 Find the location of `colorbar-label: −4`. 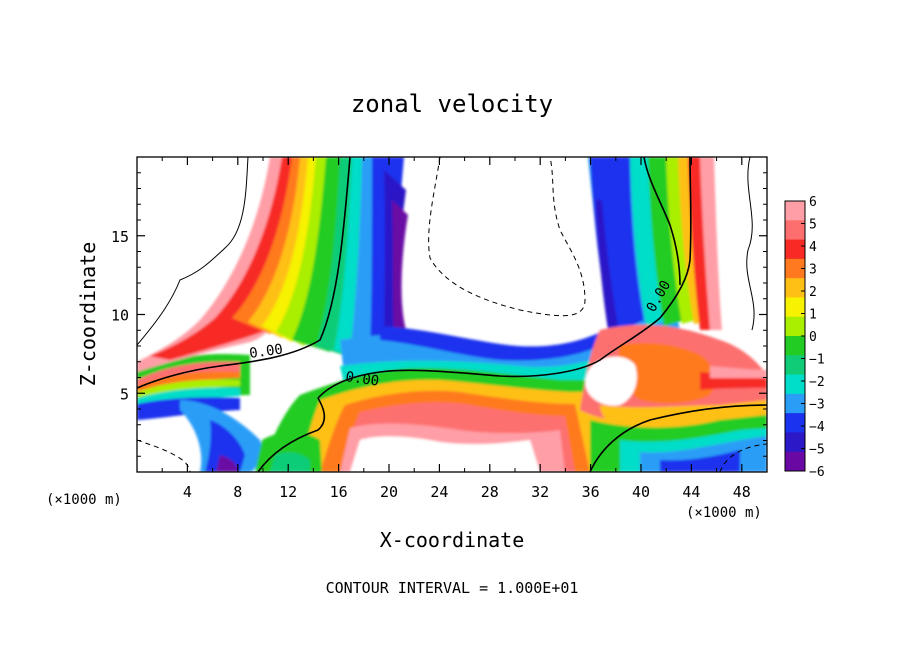

colorbar-label: −4 is located at coordinates (817, 427).